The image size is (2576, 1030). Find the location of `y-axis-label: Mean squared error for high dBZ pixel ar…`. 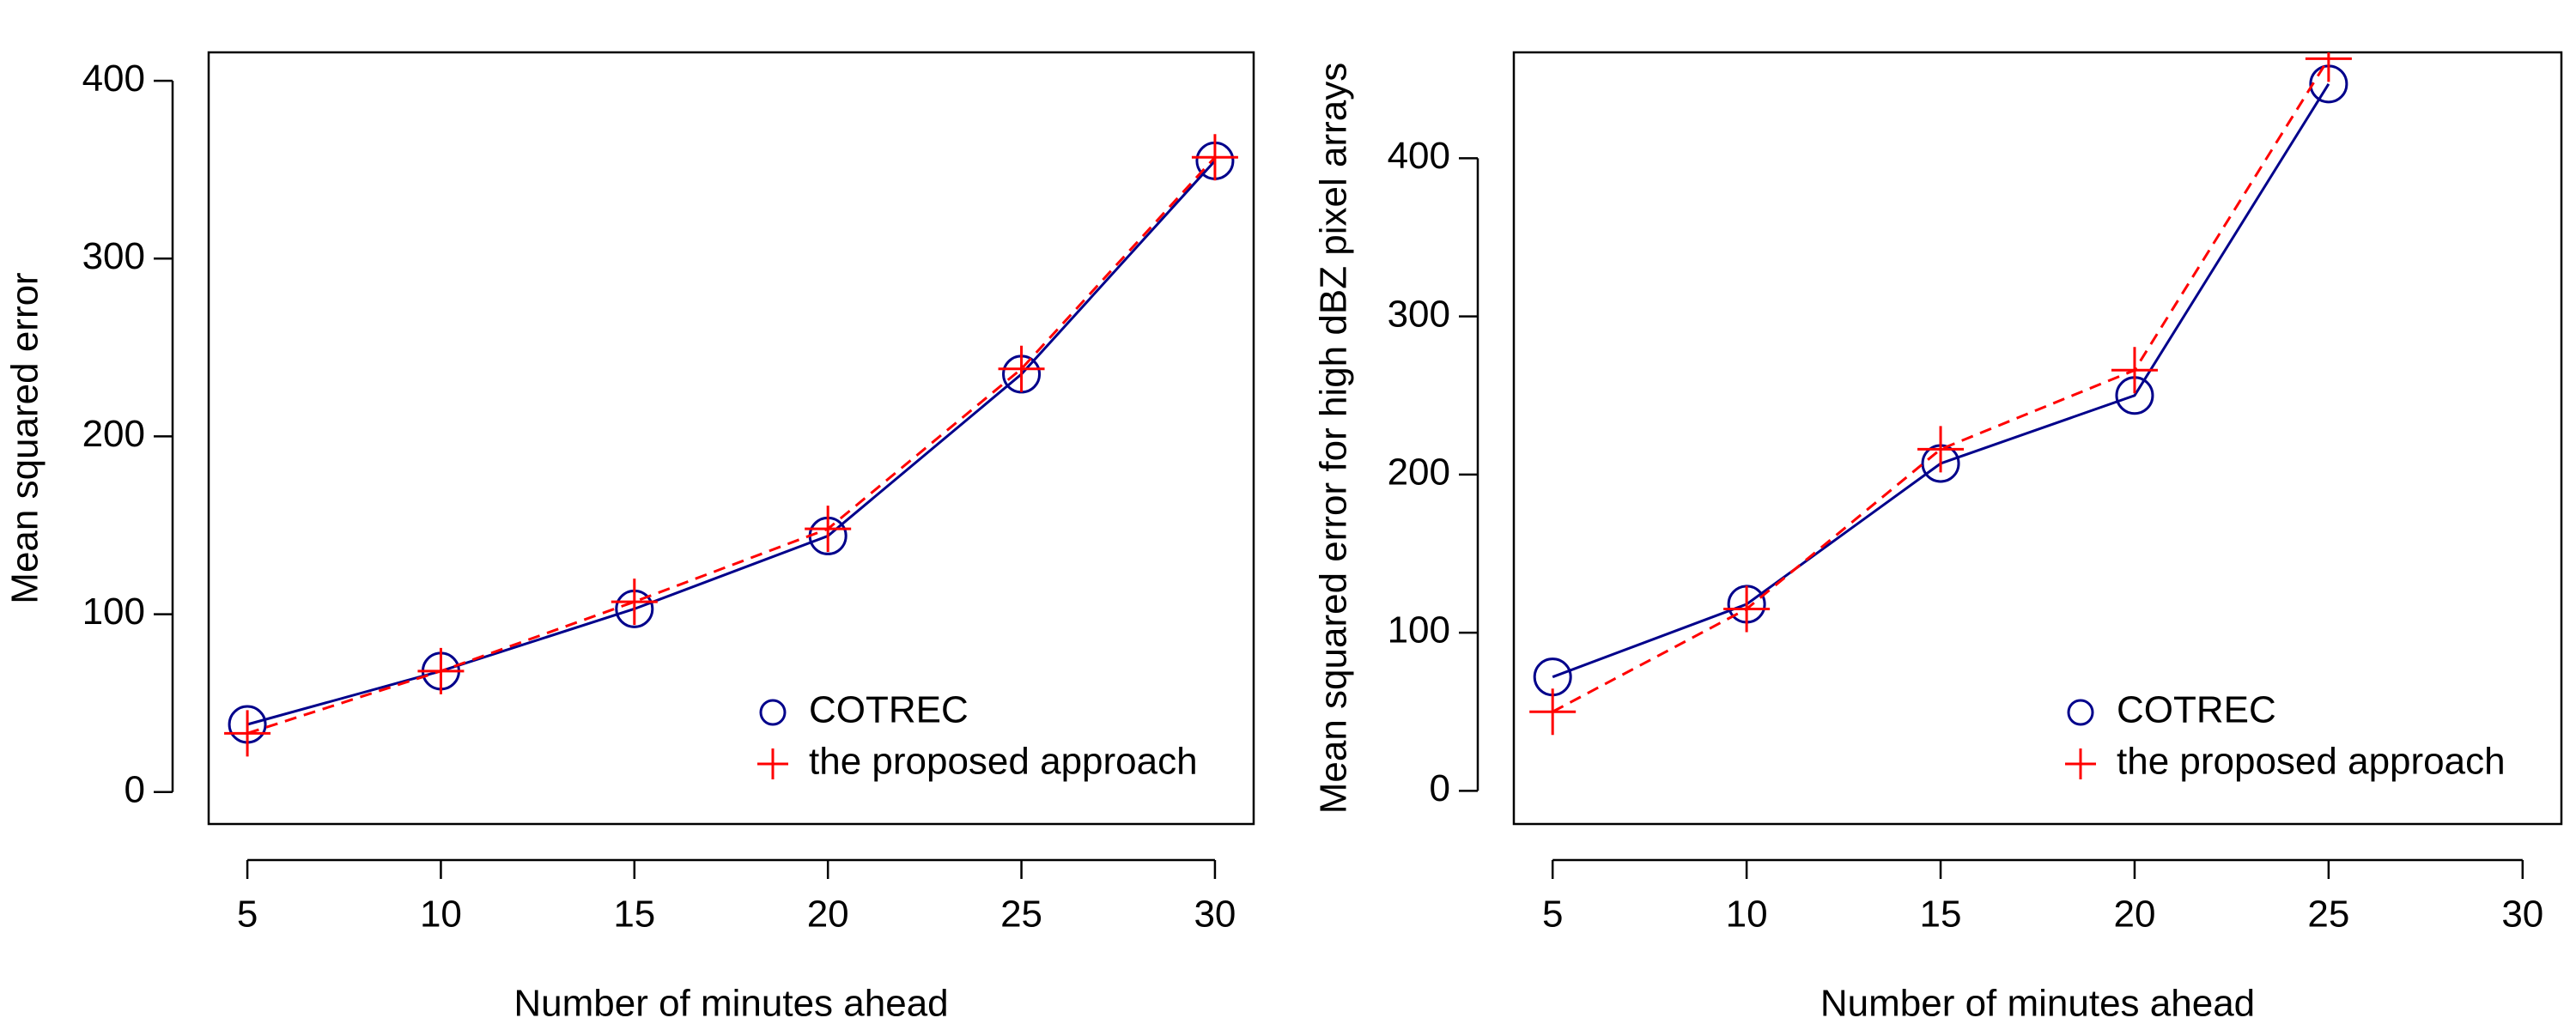

y-axis-label: Mean squared error for high dBZ pixel ar… is located at coordinates (1334, 439).